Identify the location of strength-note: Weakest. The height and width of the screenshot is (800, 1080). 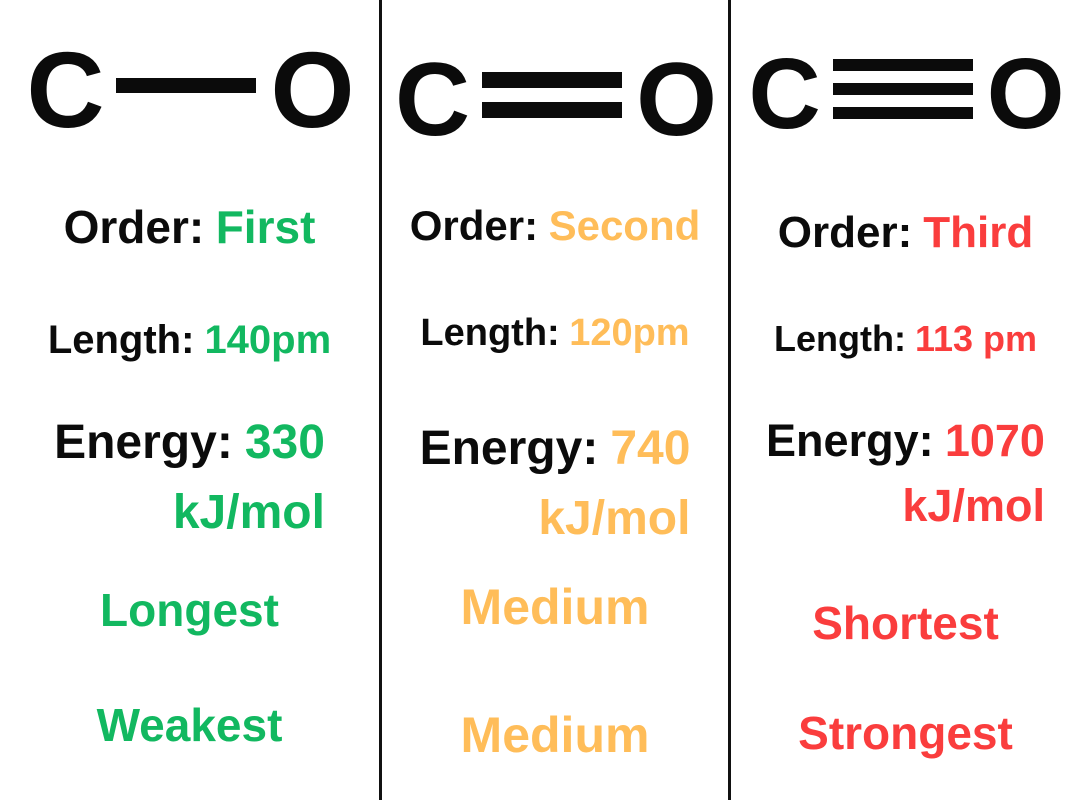
(189, 725).